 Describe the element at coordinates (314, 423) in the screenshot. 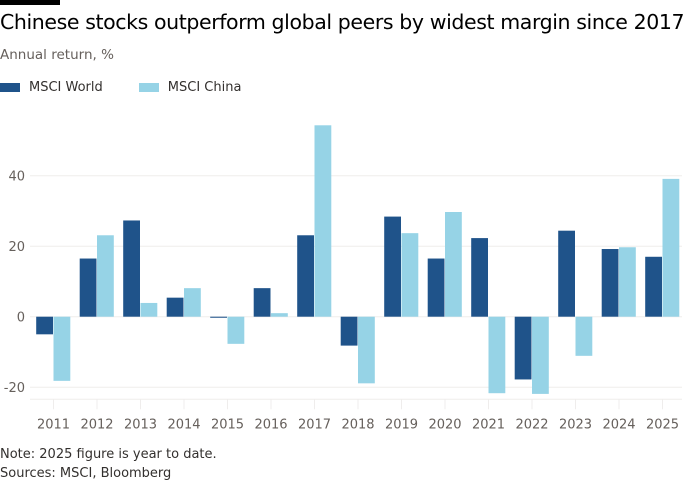

I see `x-tick-label: 2017` at that location.